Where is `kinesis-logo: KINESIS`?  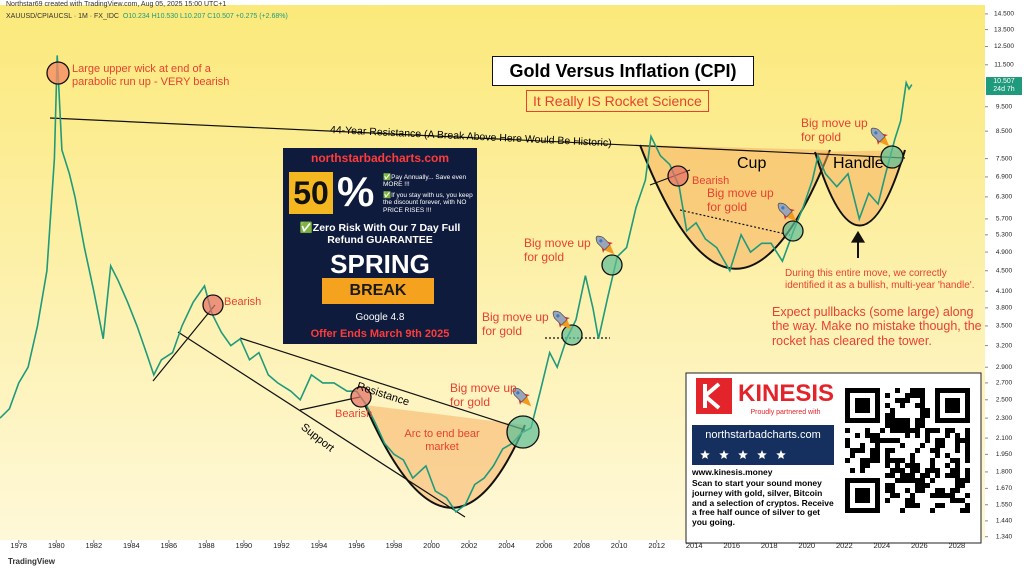
kinesis-logo: KINESIS is located at coordinates (786, 393).